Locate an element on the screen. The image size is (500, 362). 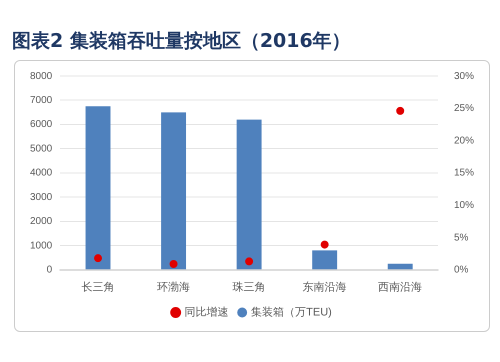
y-tick-label: 1000 is located at coordinates (41, 246).